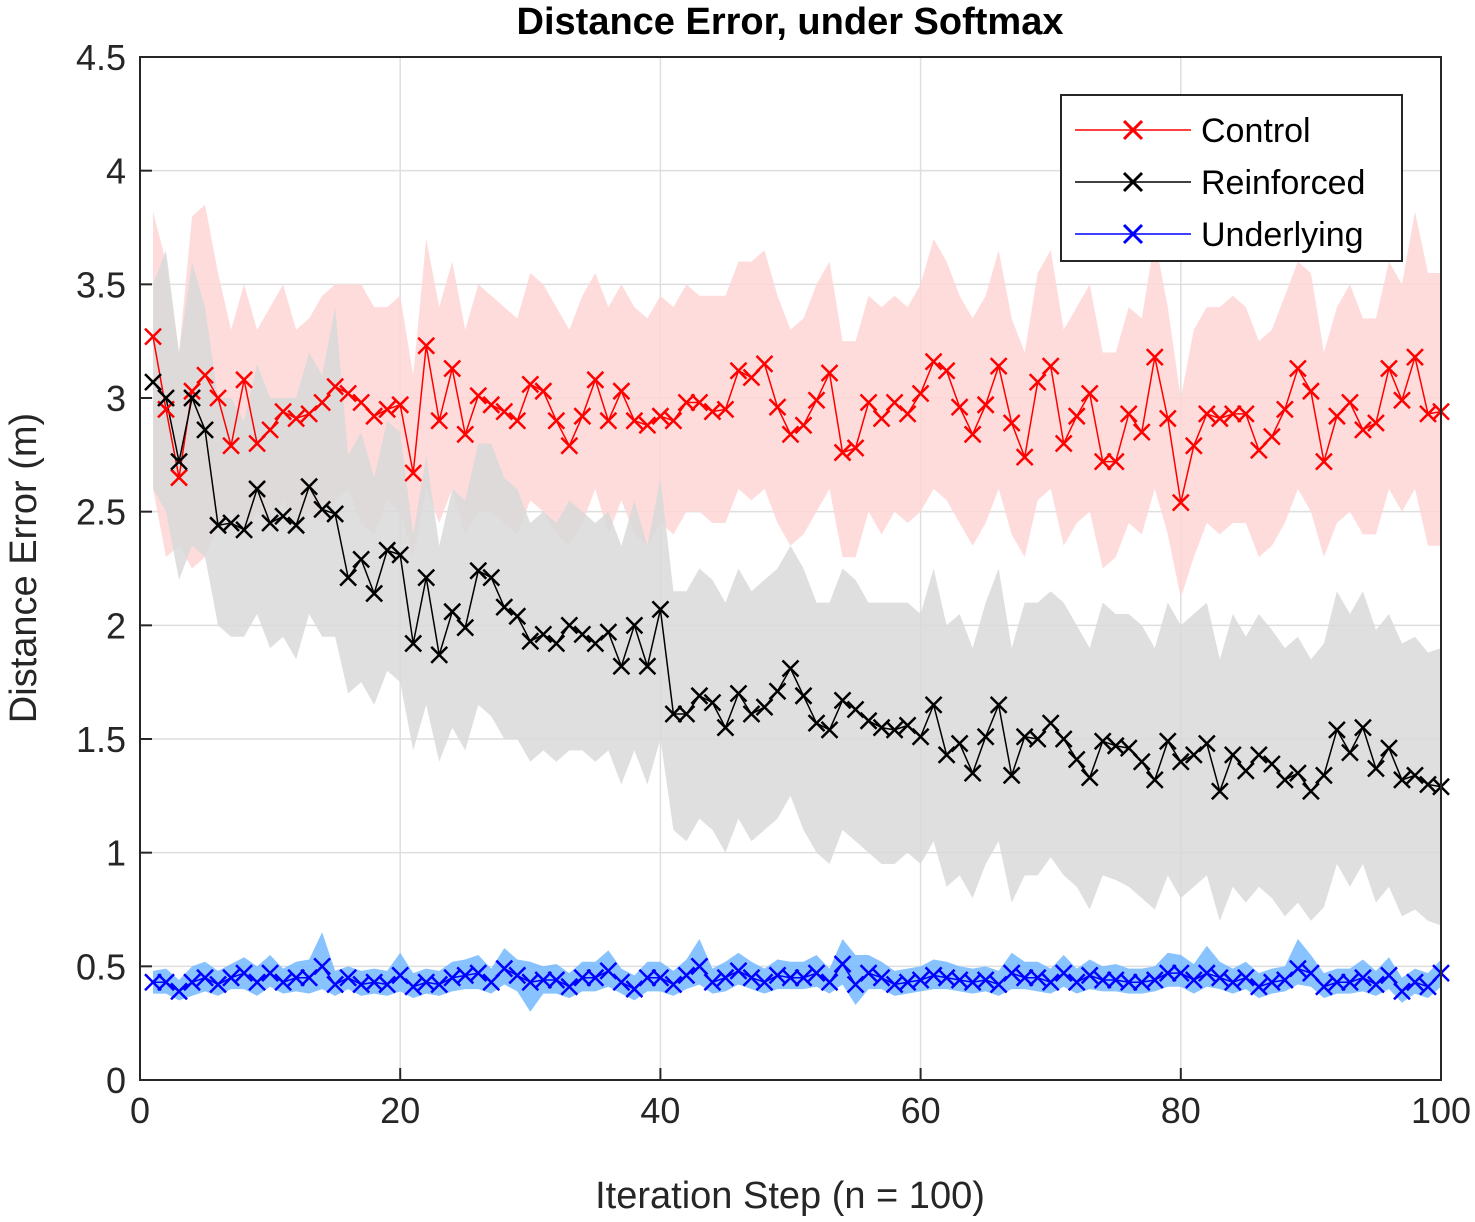 The height and width of the screenshot is (1222, 1475). I want to click on legend-label-underlying: Underlying, so click(1282, 235).